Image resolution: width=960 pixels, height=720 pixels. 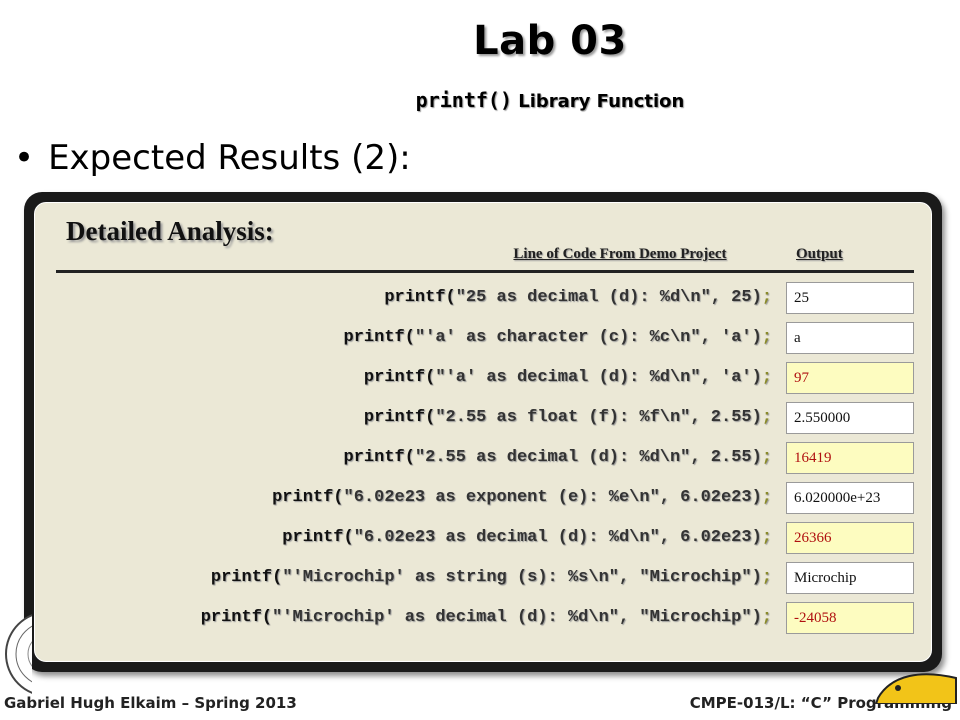 What do you see at coordinates (598, 377) in the screenshot?
I see `code-arguments: "'a' as decimal (d): %d\n", 'a')` at bounding box center [598, 377].